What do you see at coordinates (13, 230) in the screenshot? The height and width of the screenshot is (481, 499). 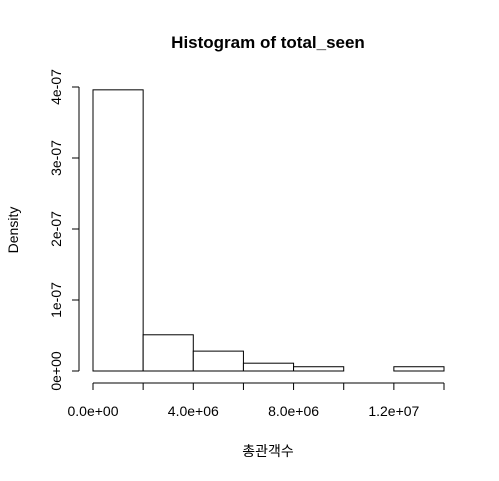 I see `y-axis-label: Density` at bounding box center [13, 230].